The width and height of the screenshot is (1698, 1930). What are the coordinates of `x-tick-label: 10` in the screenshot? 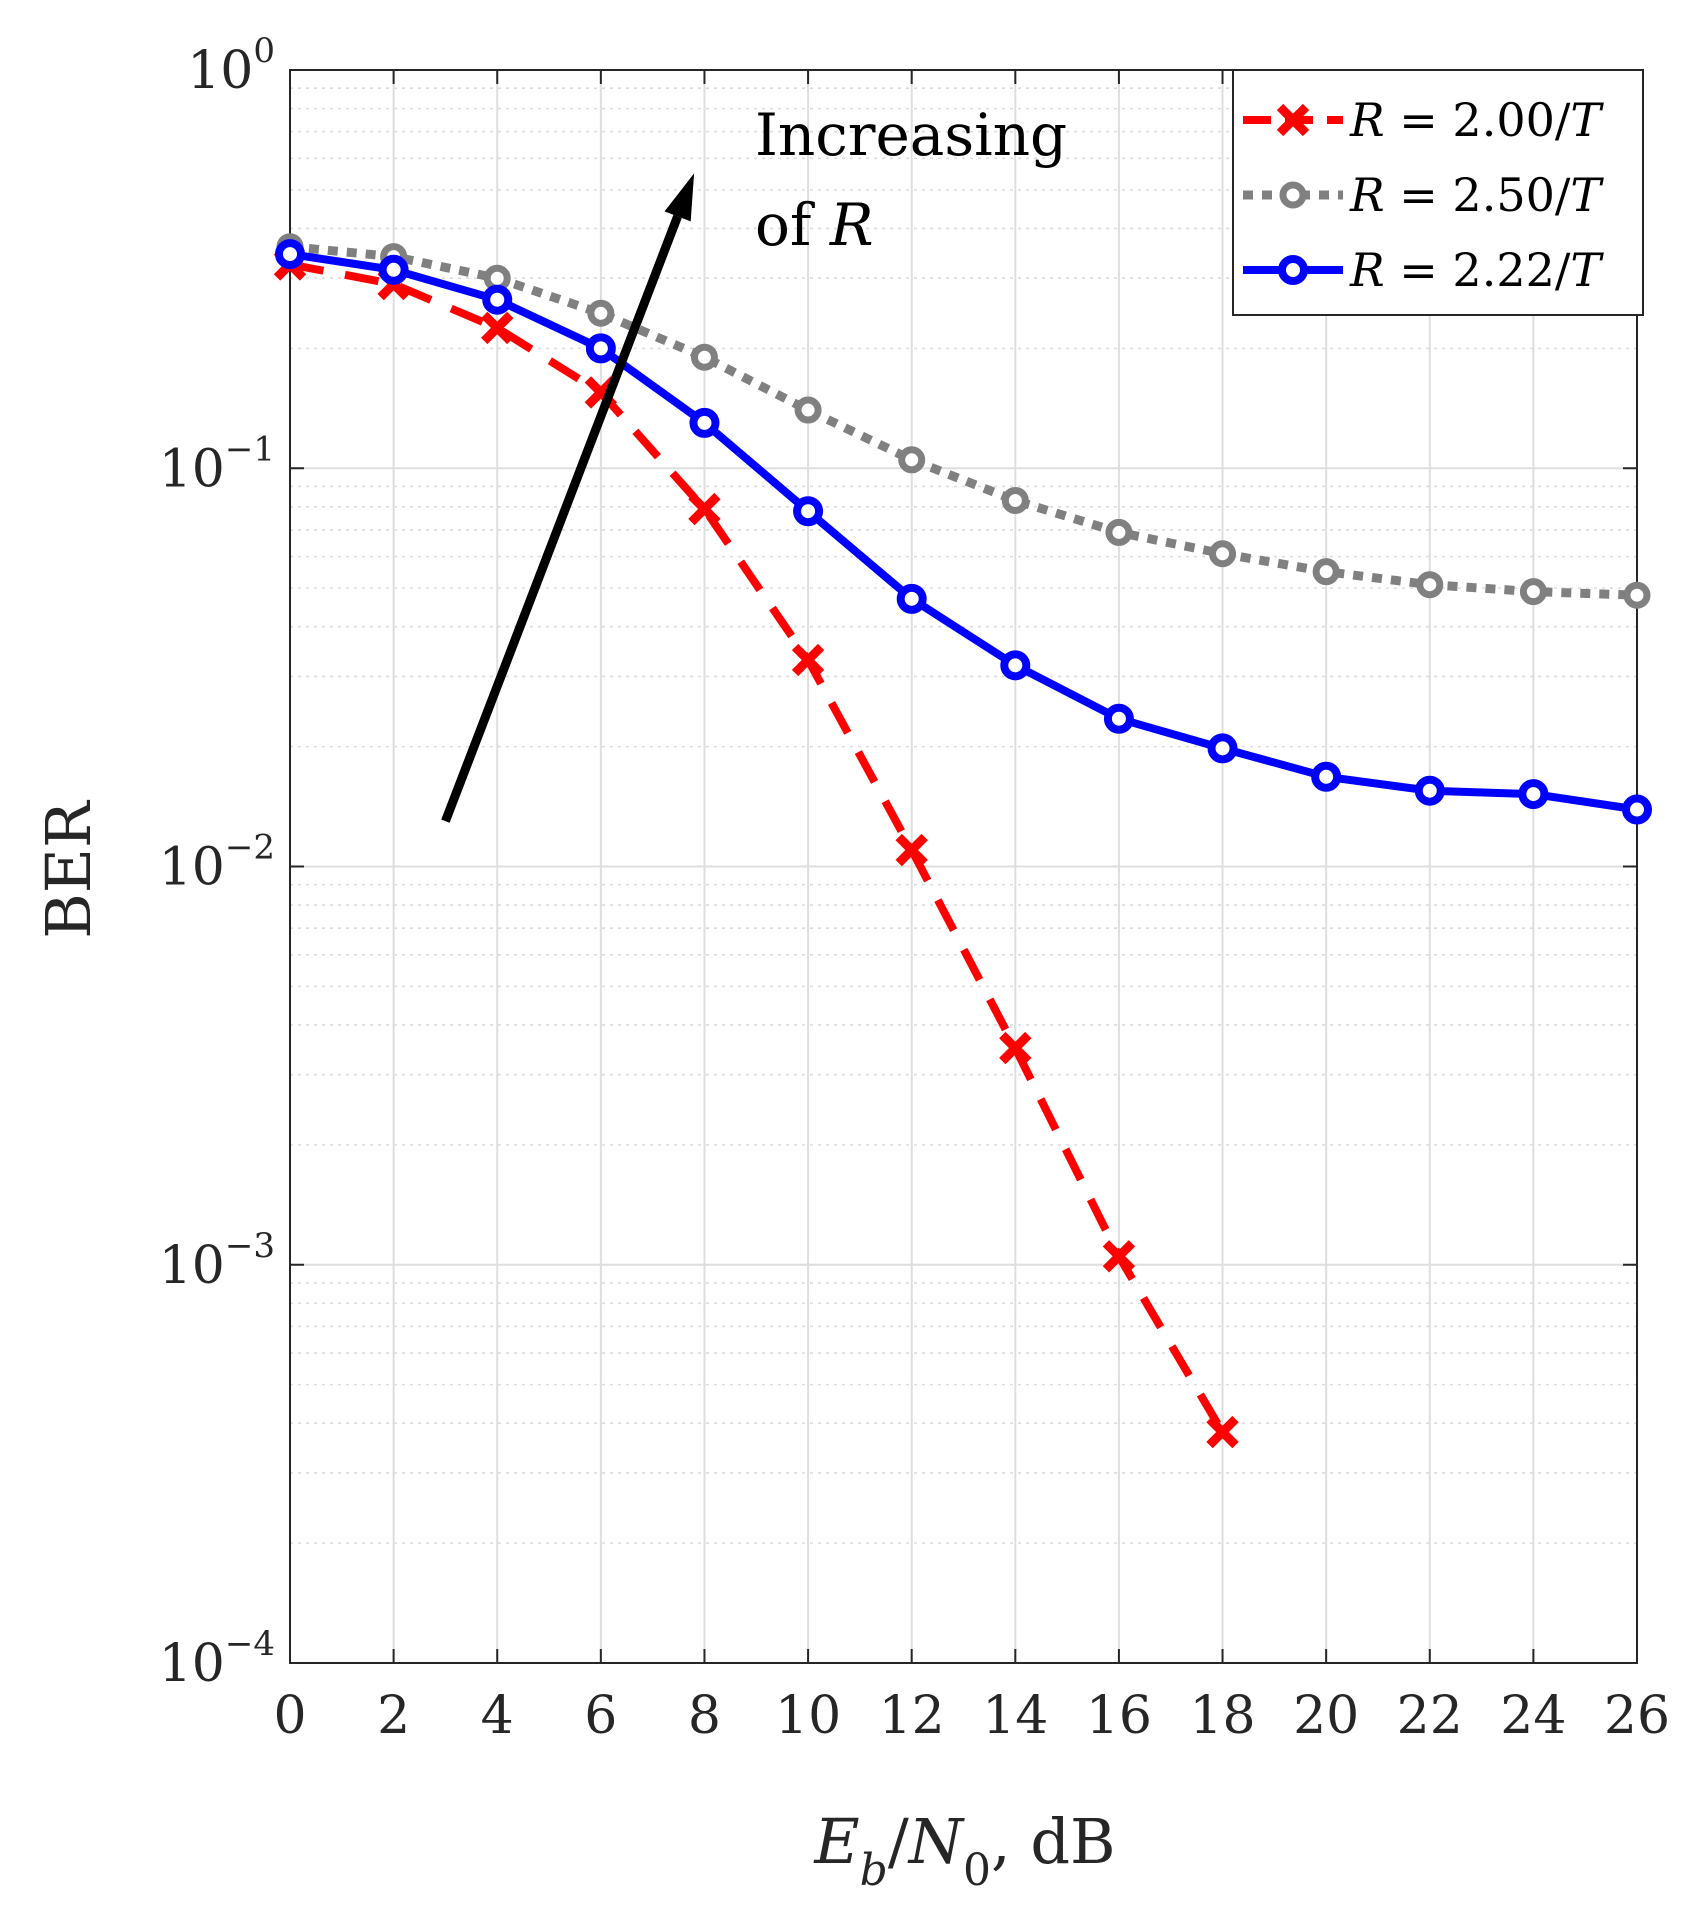 It's located at (808, 1716).